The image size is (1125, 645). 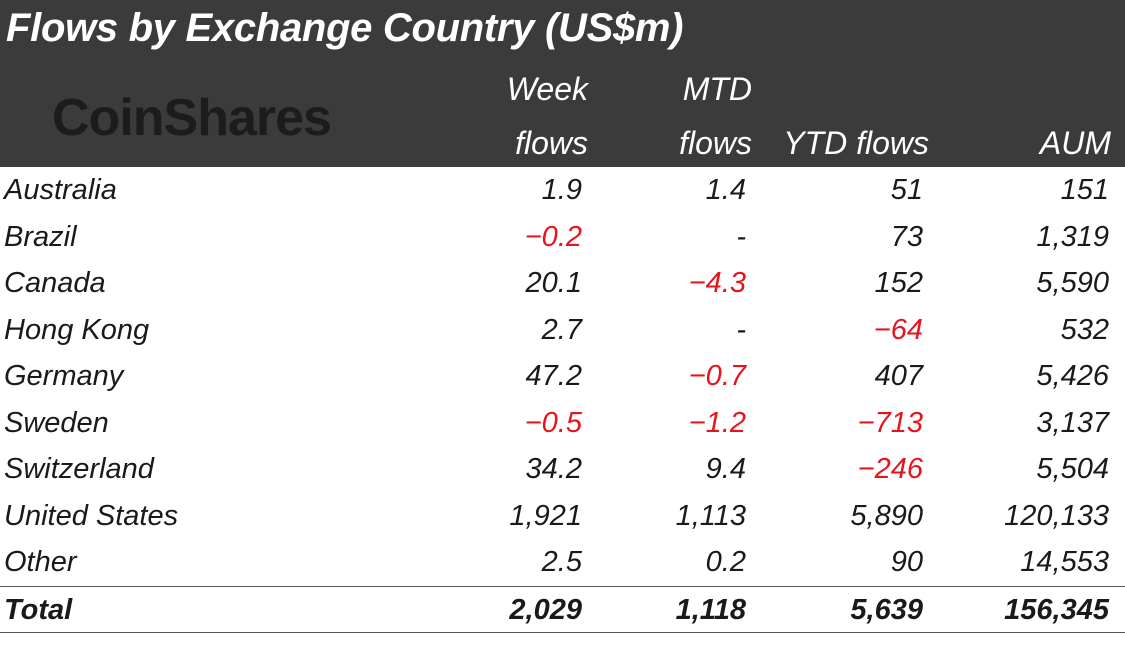 I want to click on cell-ytd: −246, so click(x=890, y=469).